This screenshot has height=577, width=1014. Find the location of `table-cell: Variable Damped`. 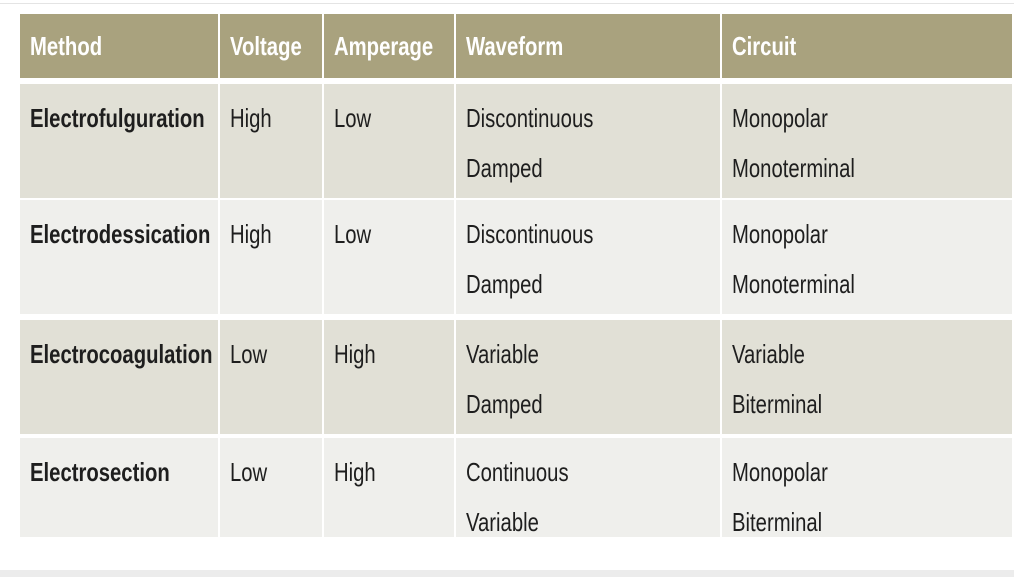

table-cell: Variable Damped is located at coordinates (588, 377).